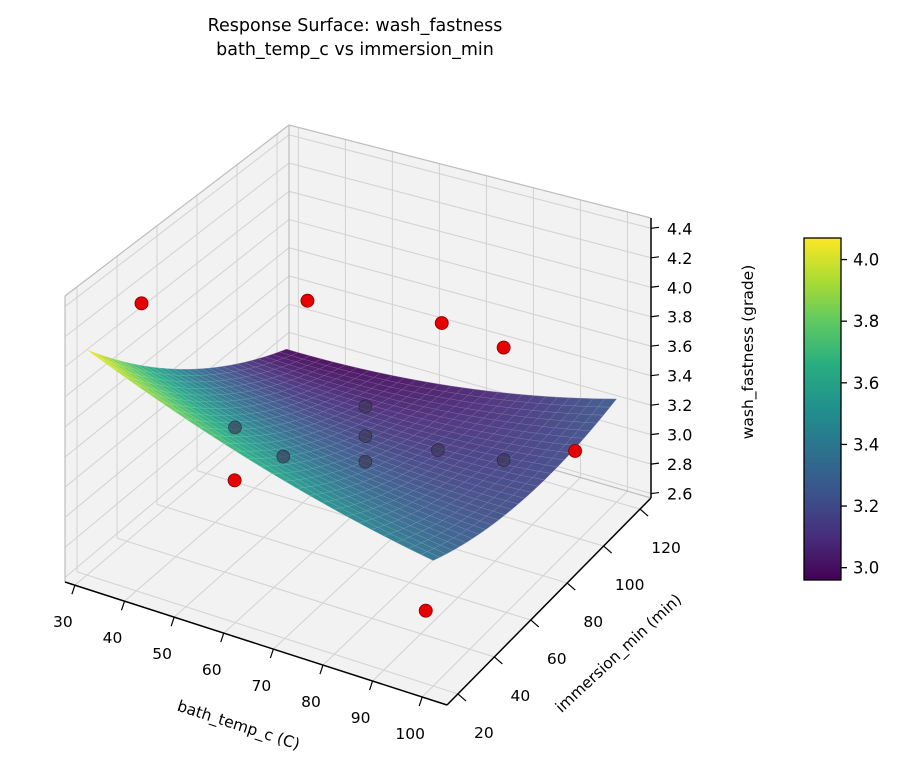 Image resolution: width=902 pixels, height=772 pixels. What do you see at coordinates (679, 376) in the screenshot?
I see `z-tick-label: 3.4` at bounding box center [679, 376].